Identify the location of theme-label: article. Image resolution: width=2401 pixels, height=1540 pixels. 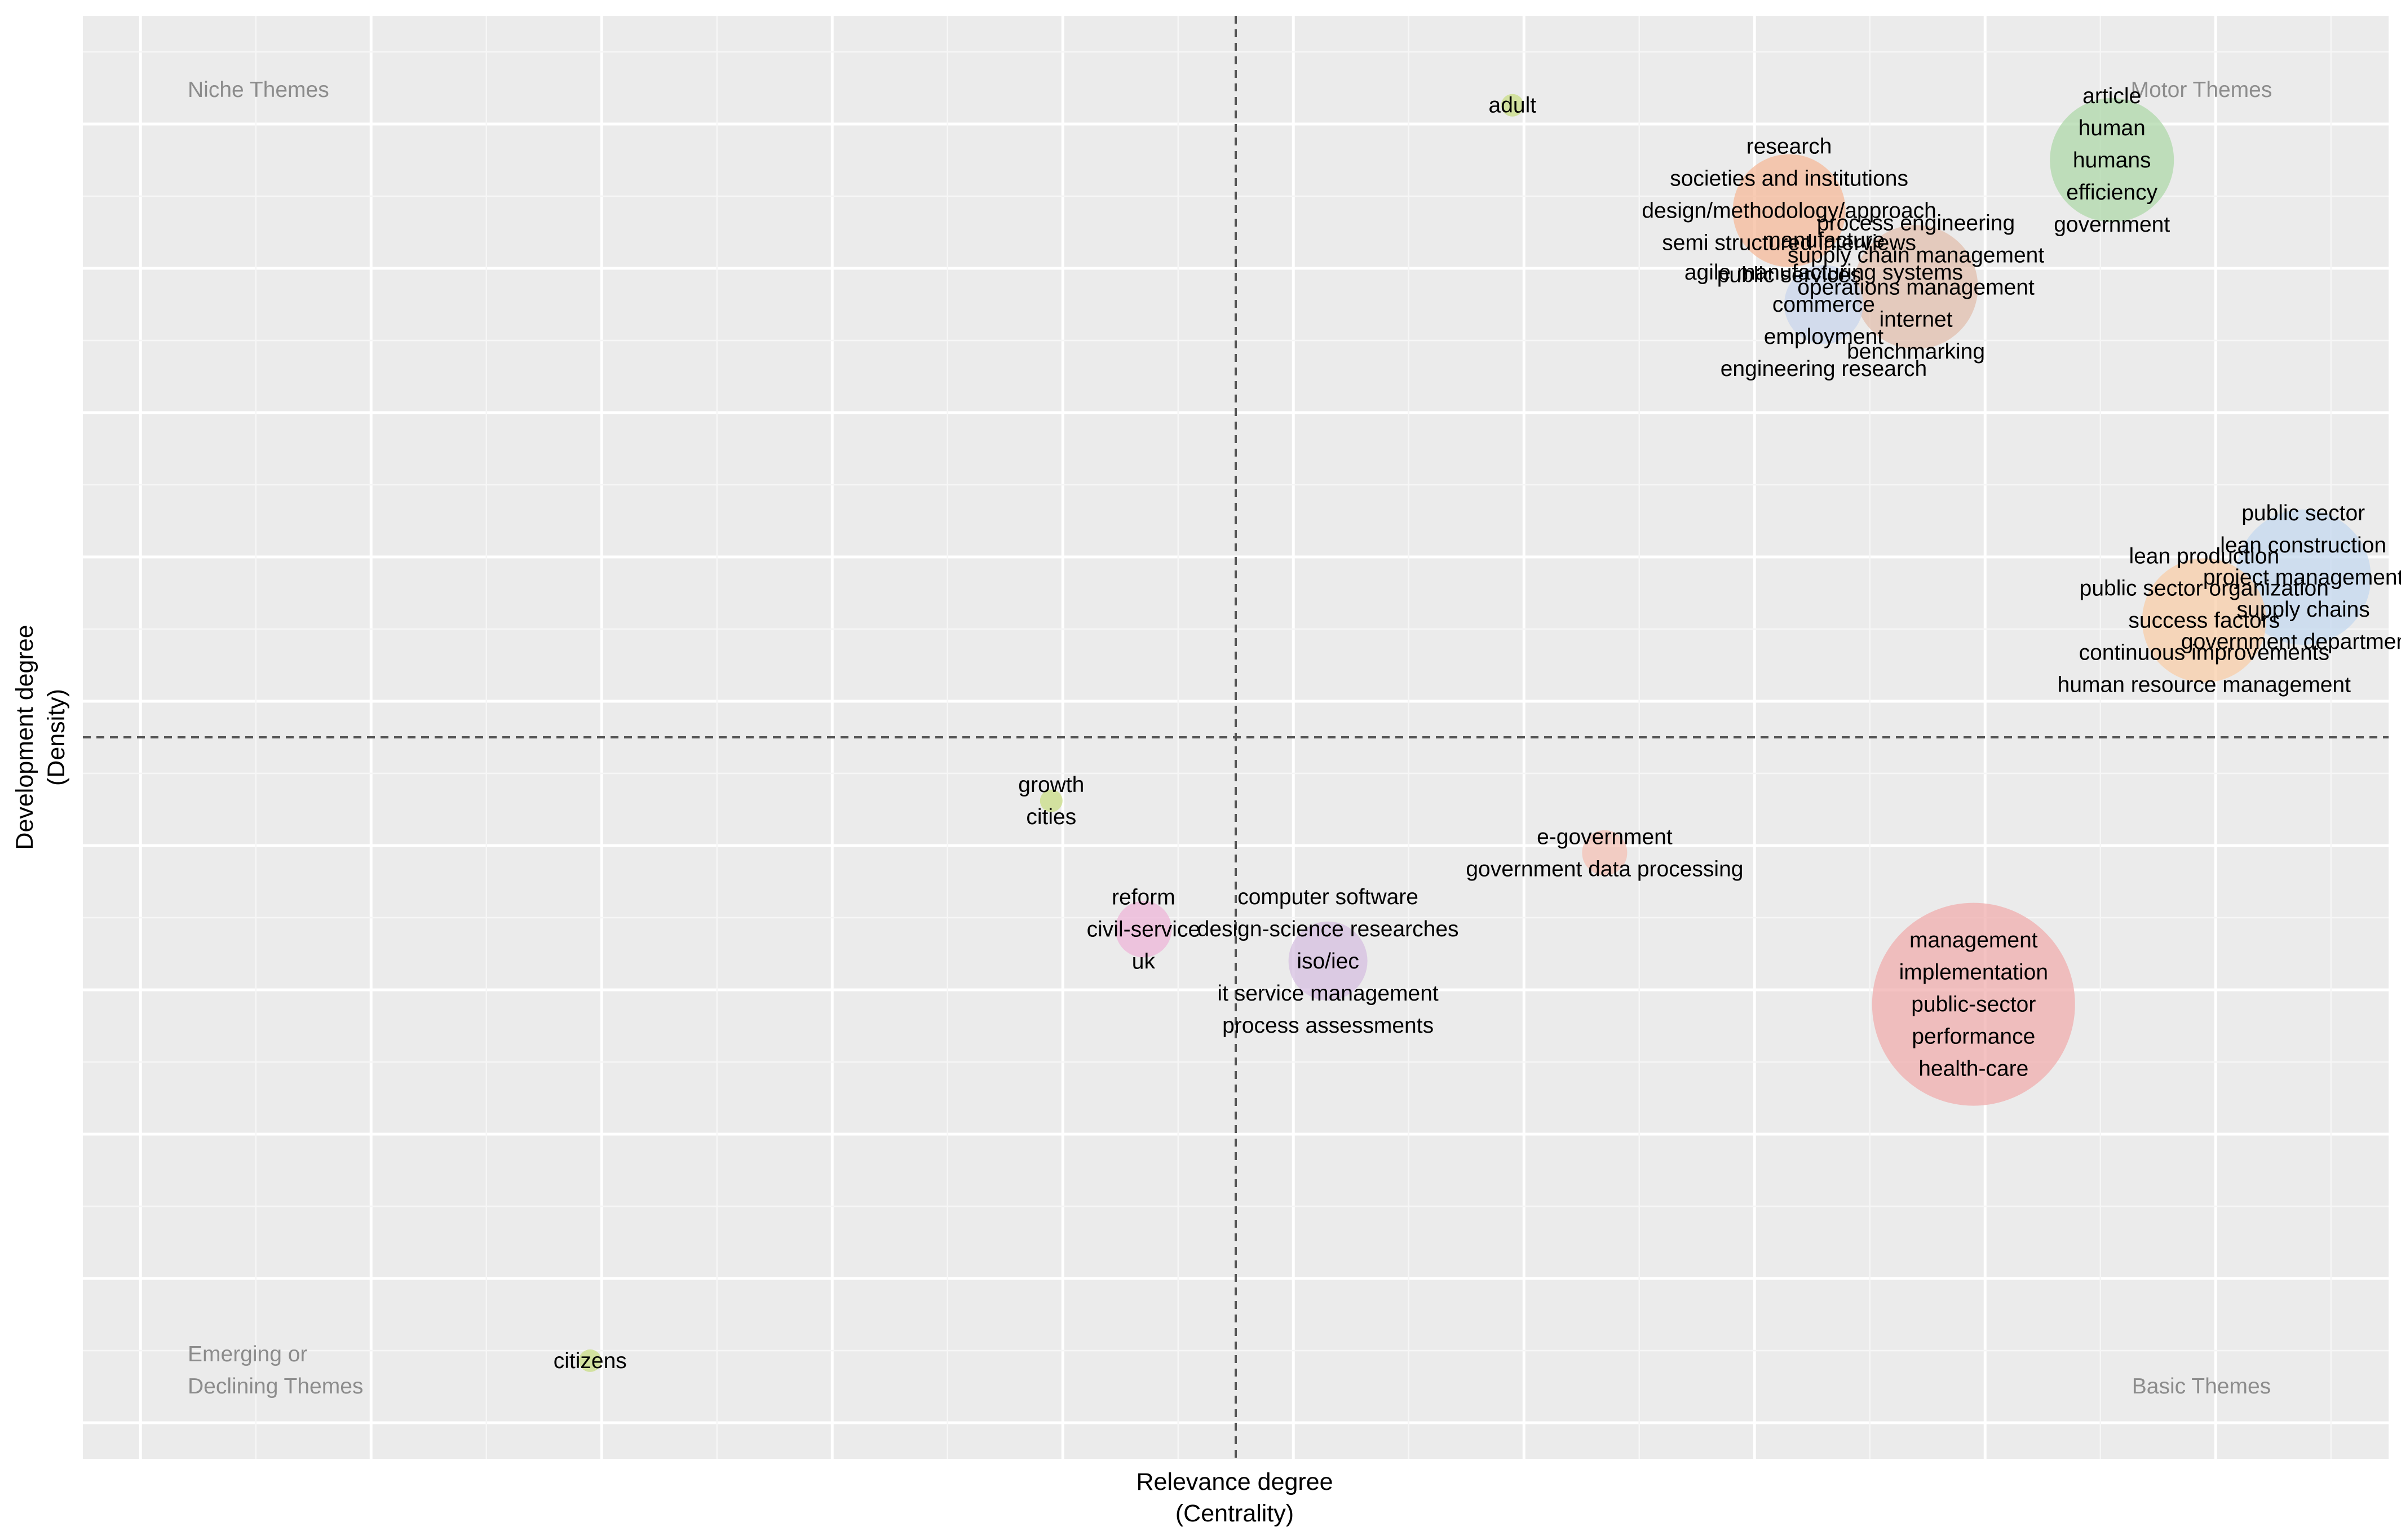
(2111, 96).